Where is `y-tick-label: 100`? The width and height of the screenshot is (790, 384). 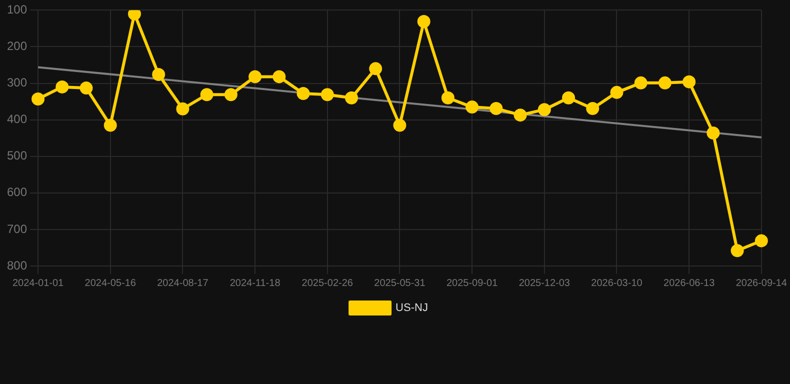 y-tick-label: 100 is located at coordinates (17, 9).